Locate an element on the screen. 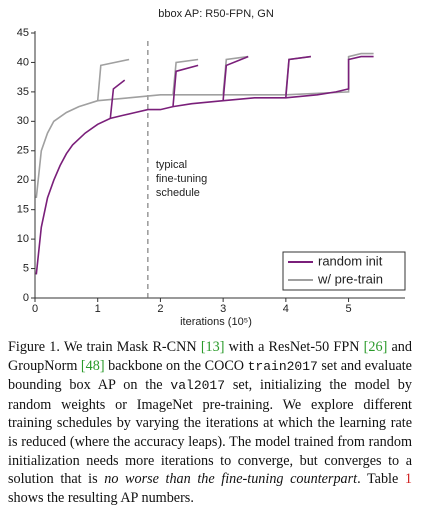 This screenshot has width=423, height=509. caption-text: backbone on the COCO is located at coordinates (176, 365).